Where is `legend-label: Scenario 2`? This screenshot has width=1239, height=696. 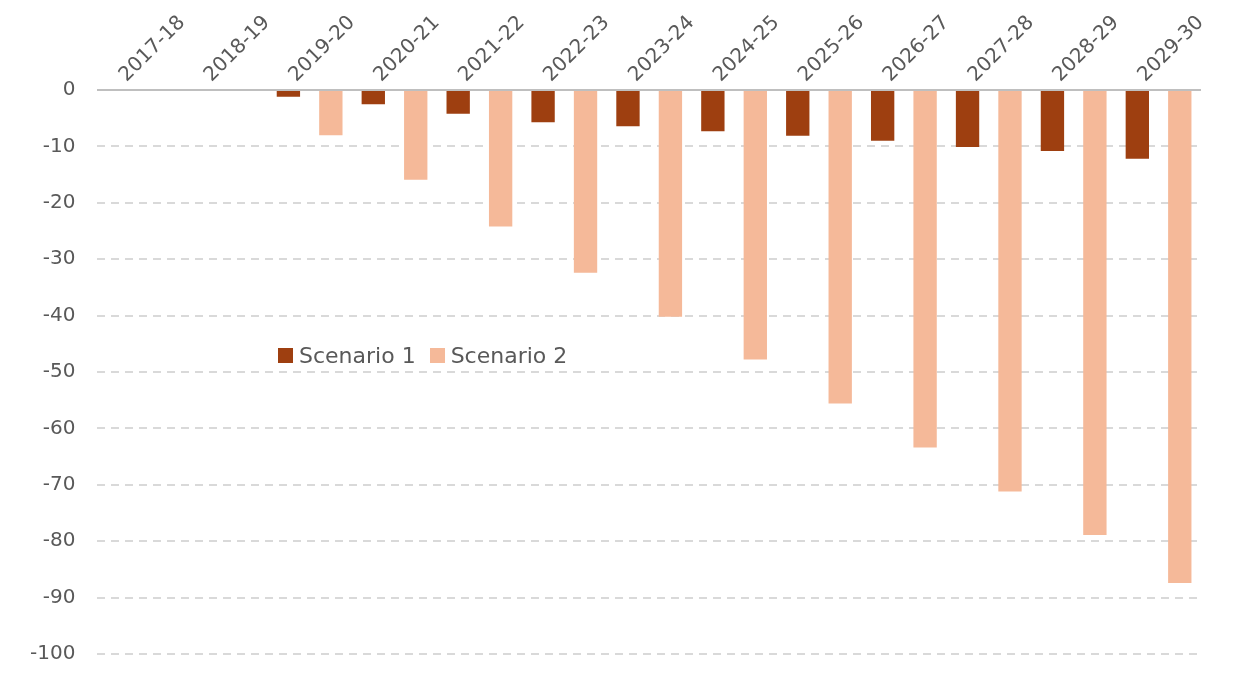
legend-label: Scenario 2 is located at coordinates (509, 355).